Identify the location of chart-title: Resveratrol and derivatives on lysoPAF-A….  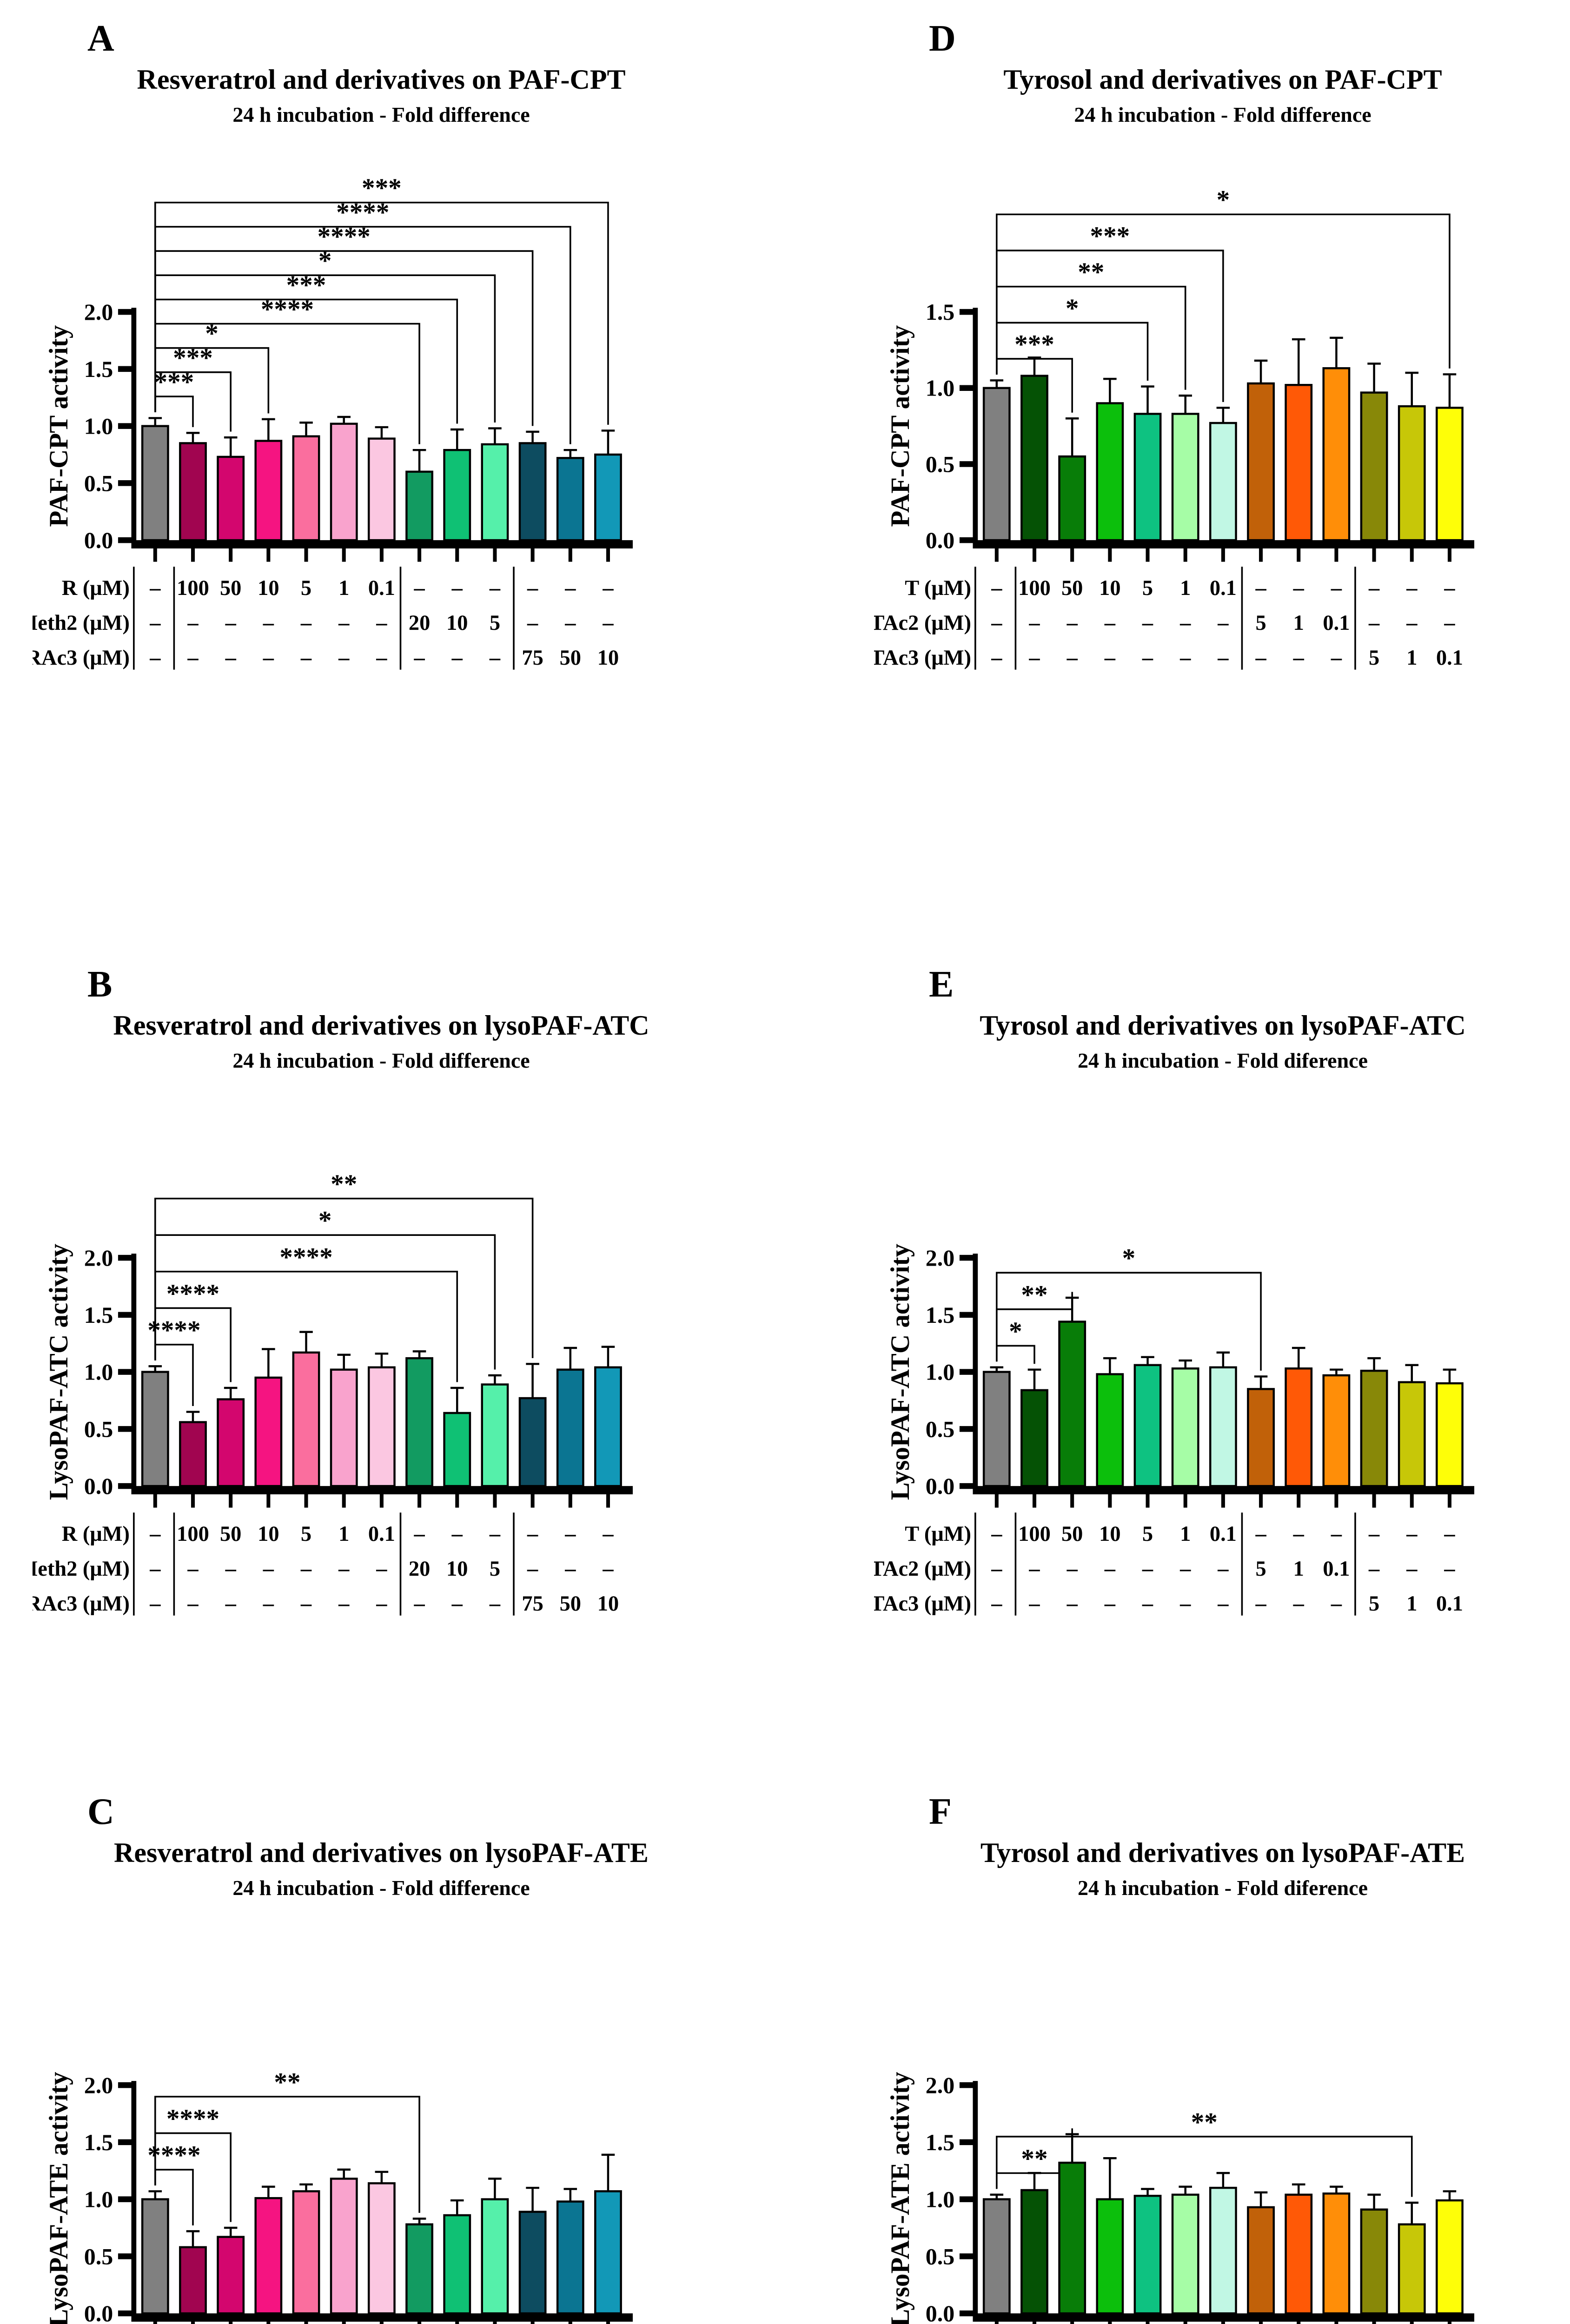
(381, 1025).